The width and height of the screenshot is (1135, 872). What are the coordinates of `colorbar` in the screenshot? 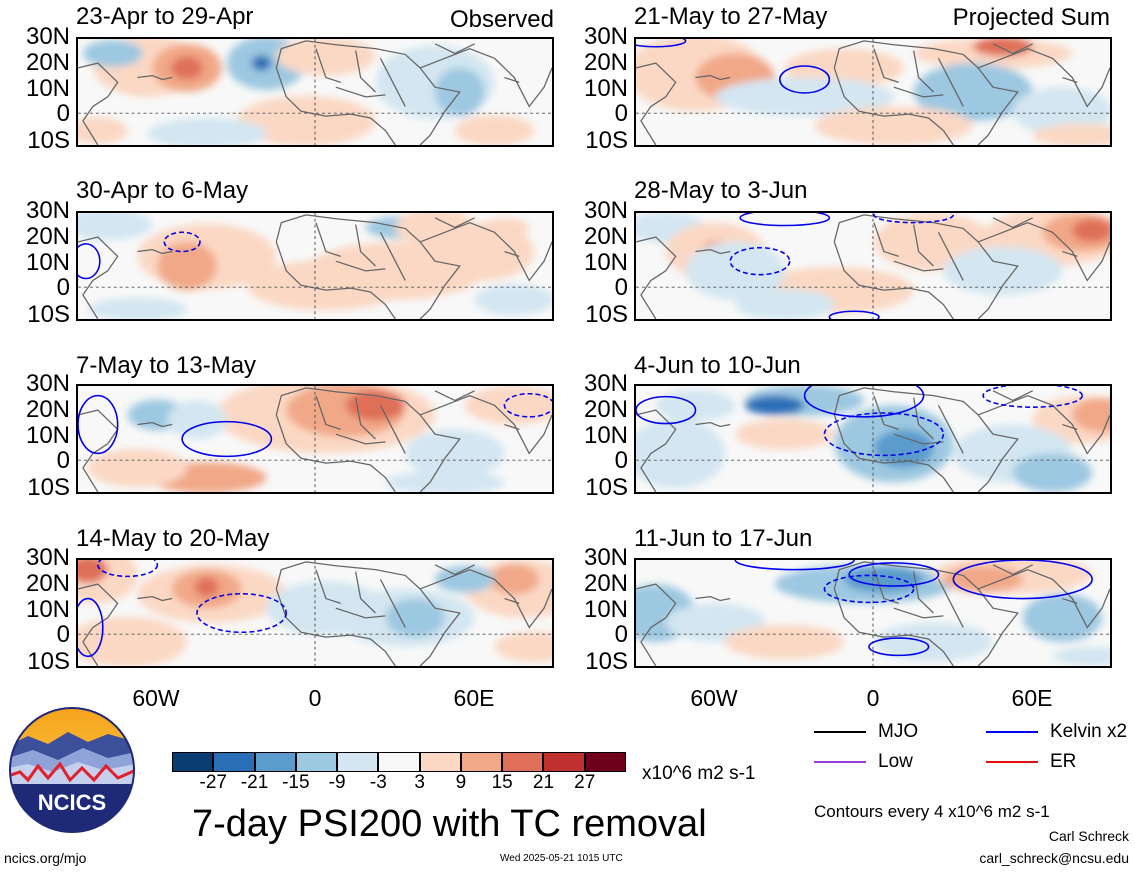 It's located at (399, 762).